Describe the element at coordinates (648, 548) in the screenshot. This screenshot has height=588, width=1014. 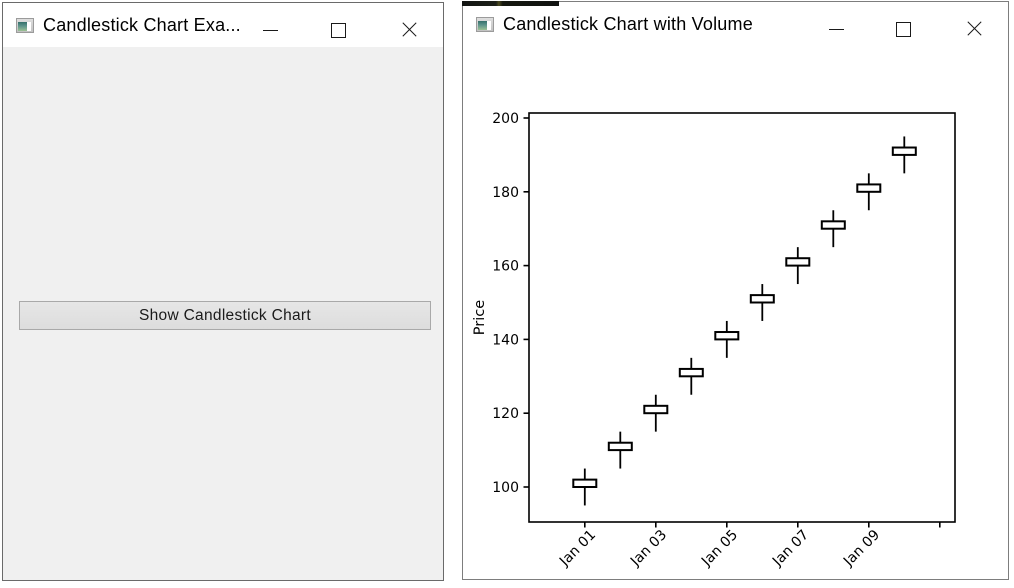
I see `x-tick-label: Jan 03` at that location.